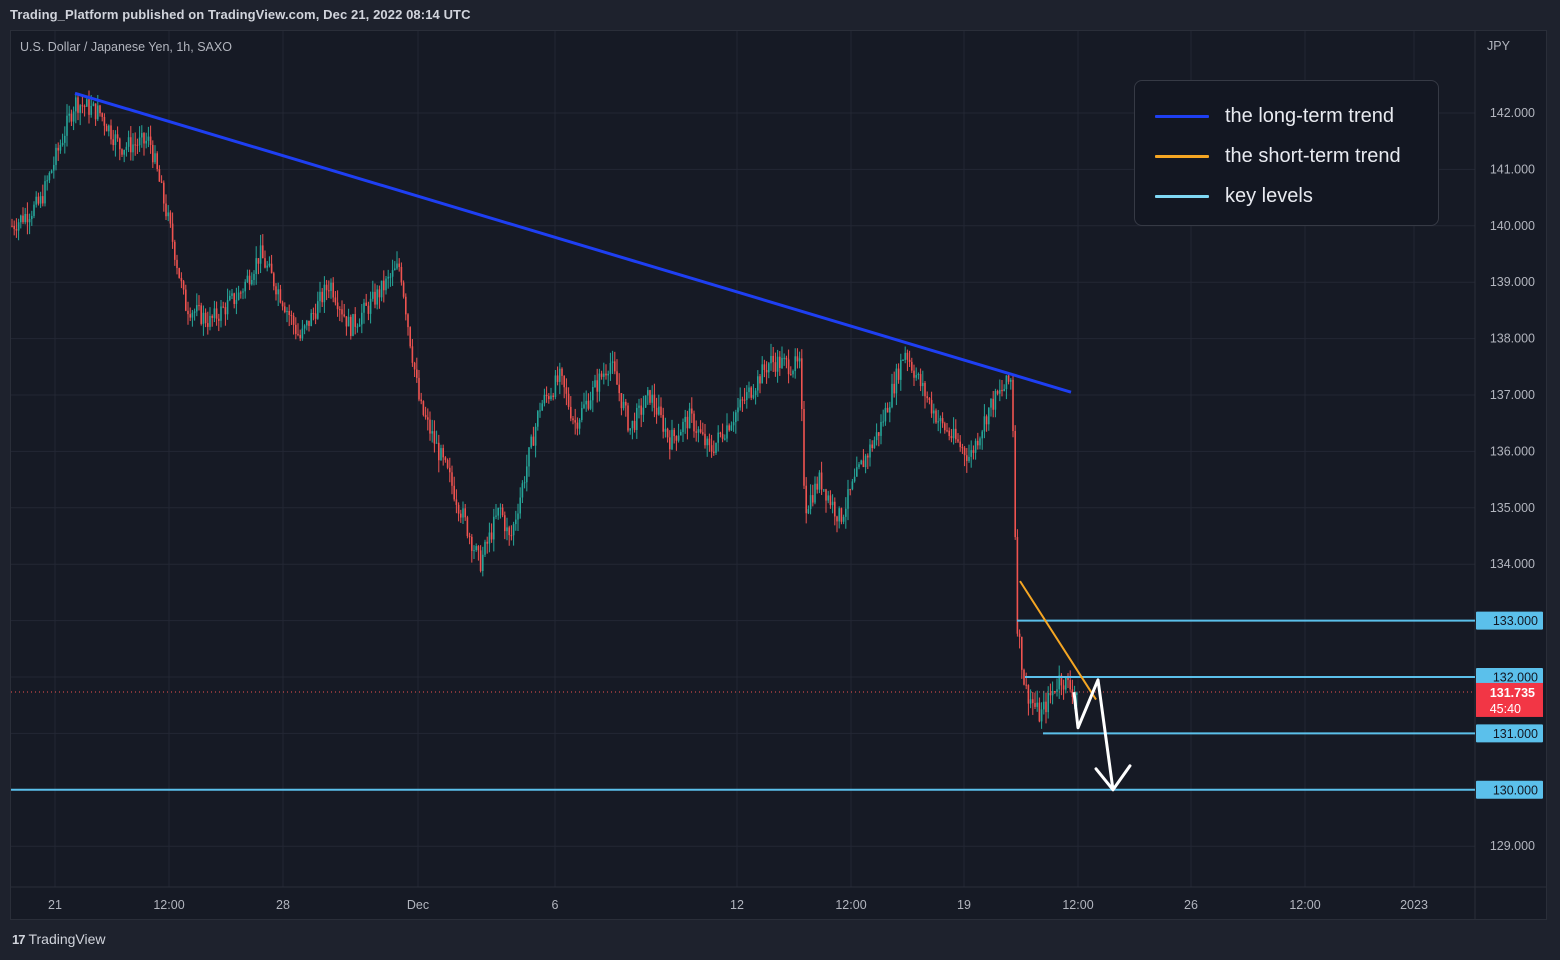 This screenshot has height=960, width=1560. Describe the element at coordinates (1274, 116) in the screenshot. I see `legend-item-long-term: the long-term trend` at that location.